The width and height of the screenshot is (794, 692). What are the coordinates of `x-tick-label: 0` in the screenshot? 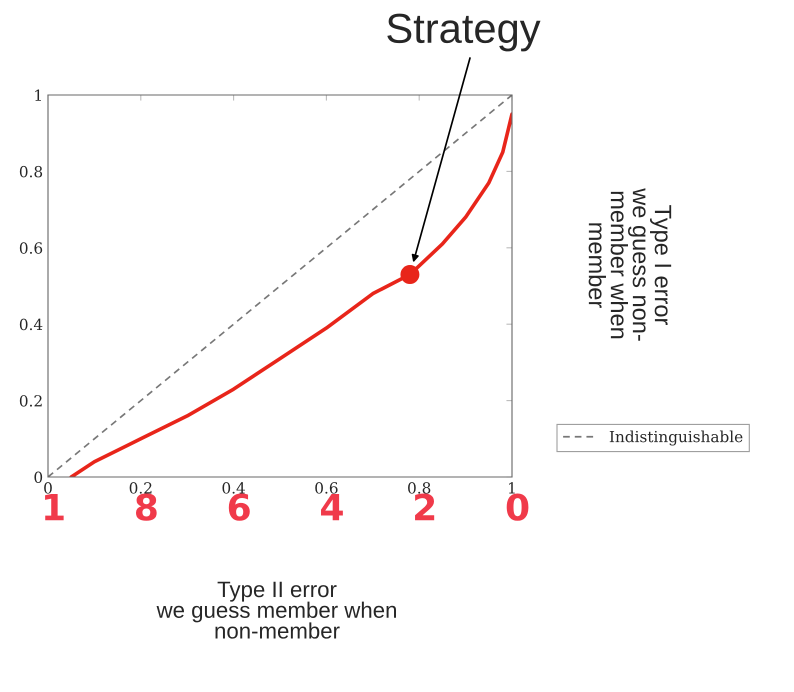 It's located at (48, 488).